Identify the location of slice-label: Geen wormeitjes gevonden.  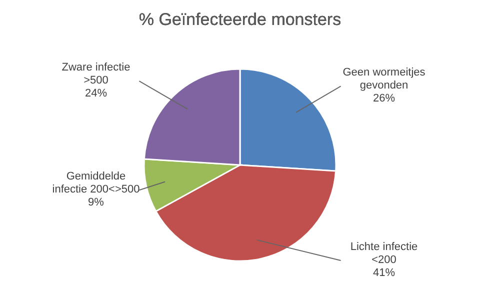
(384, 79).